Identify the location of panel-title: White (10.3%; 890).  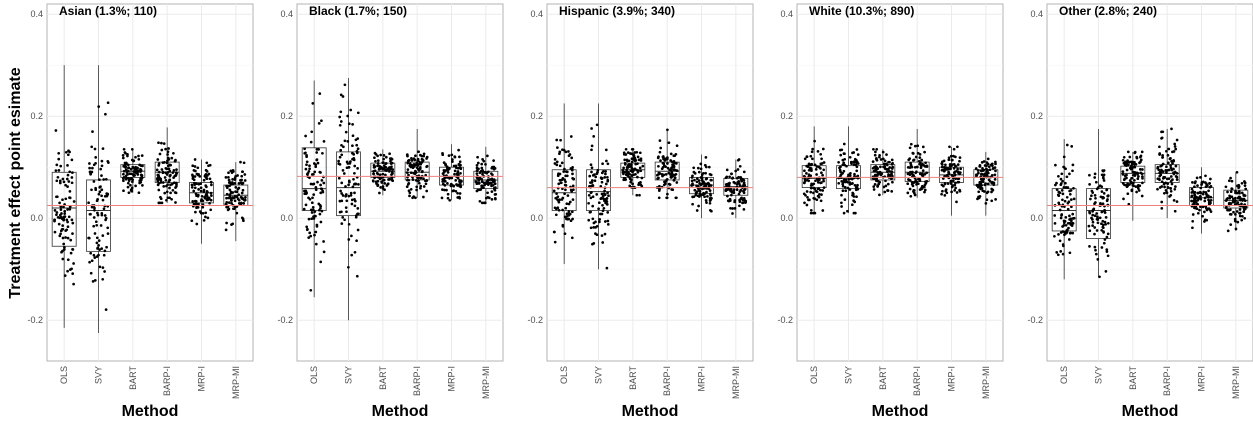
(861, 11).